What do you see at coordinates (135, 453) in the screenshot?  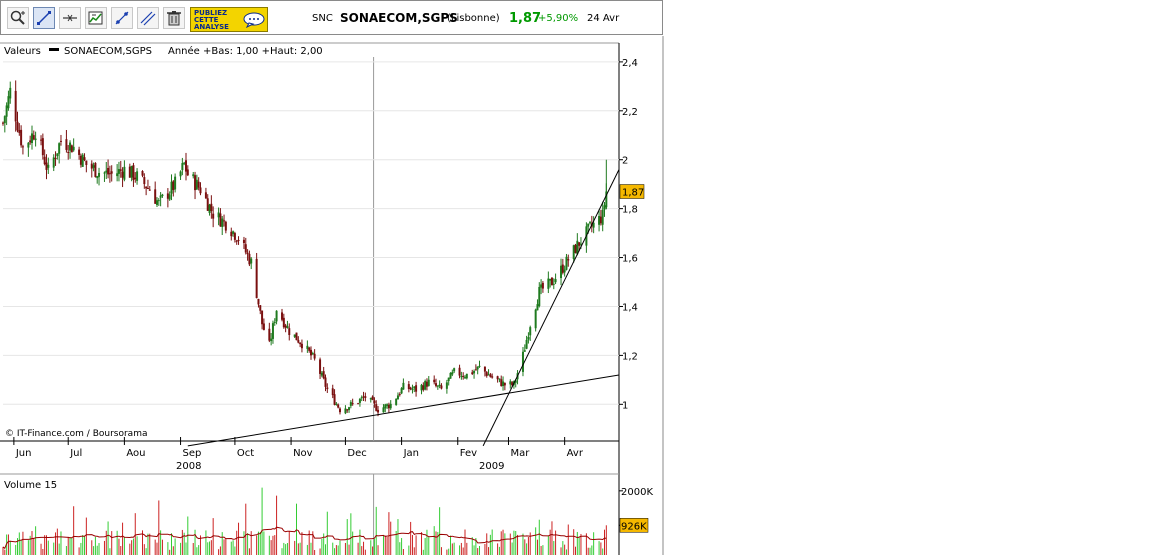 I see `x-tick-label: Aou` at bounding box center [135, 453].